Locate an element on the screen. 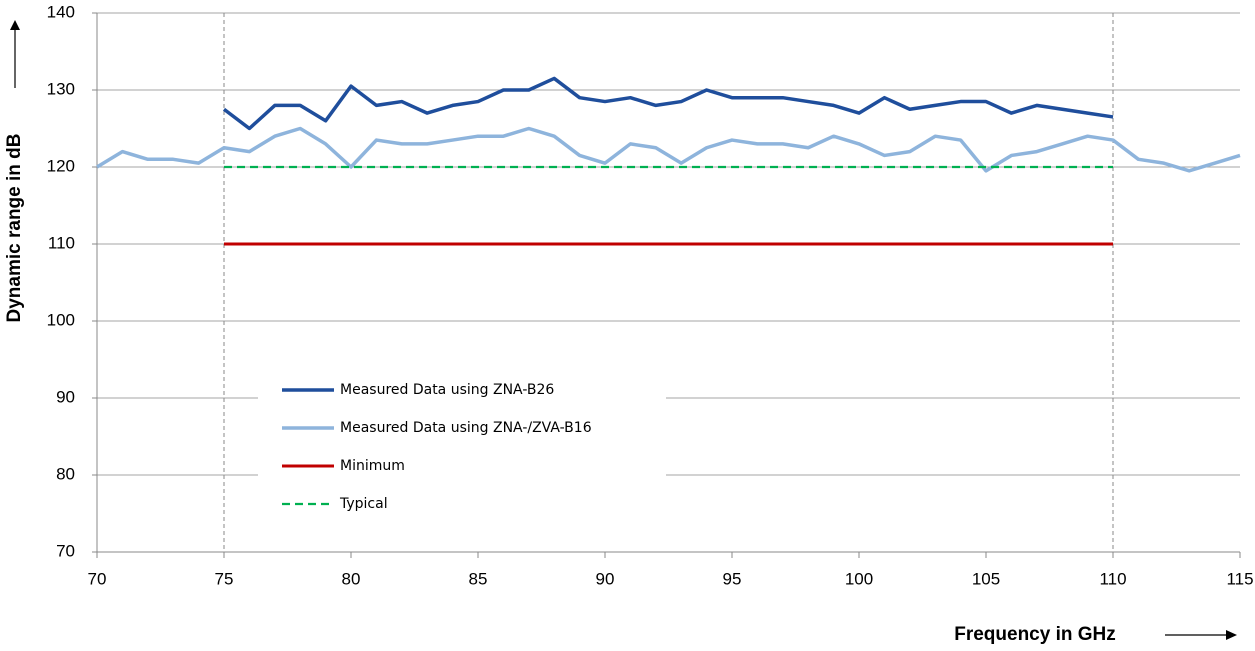  legend-label: Minimum is located at coordinates (372, 466).